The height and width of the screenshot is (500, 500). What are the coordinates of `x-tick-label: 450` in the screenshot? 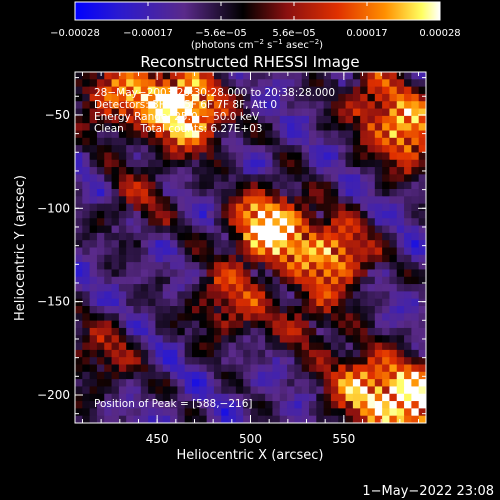 It's located at (157, 439).